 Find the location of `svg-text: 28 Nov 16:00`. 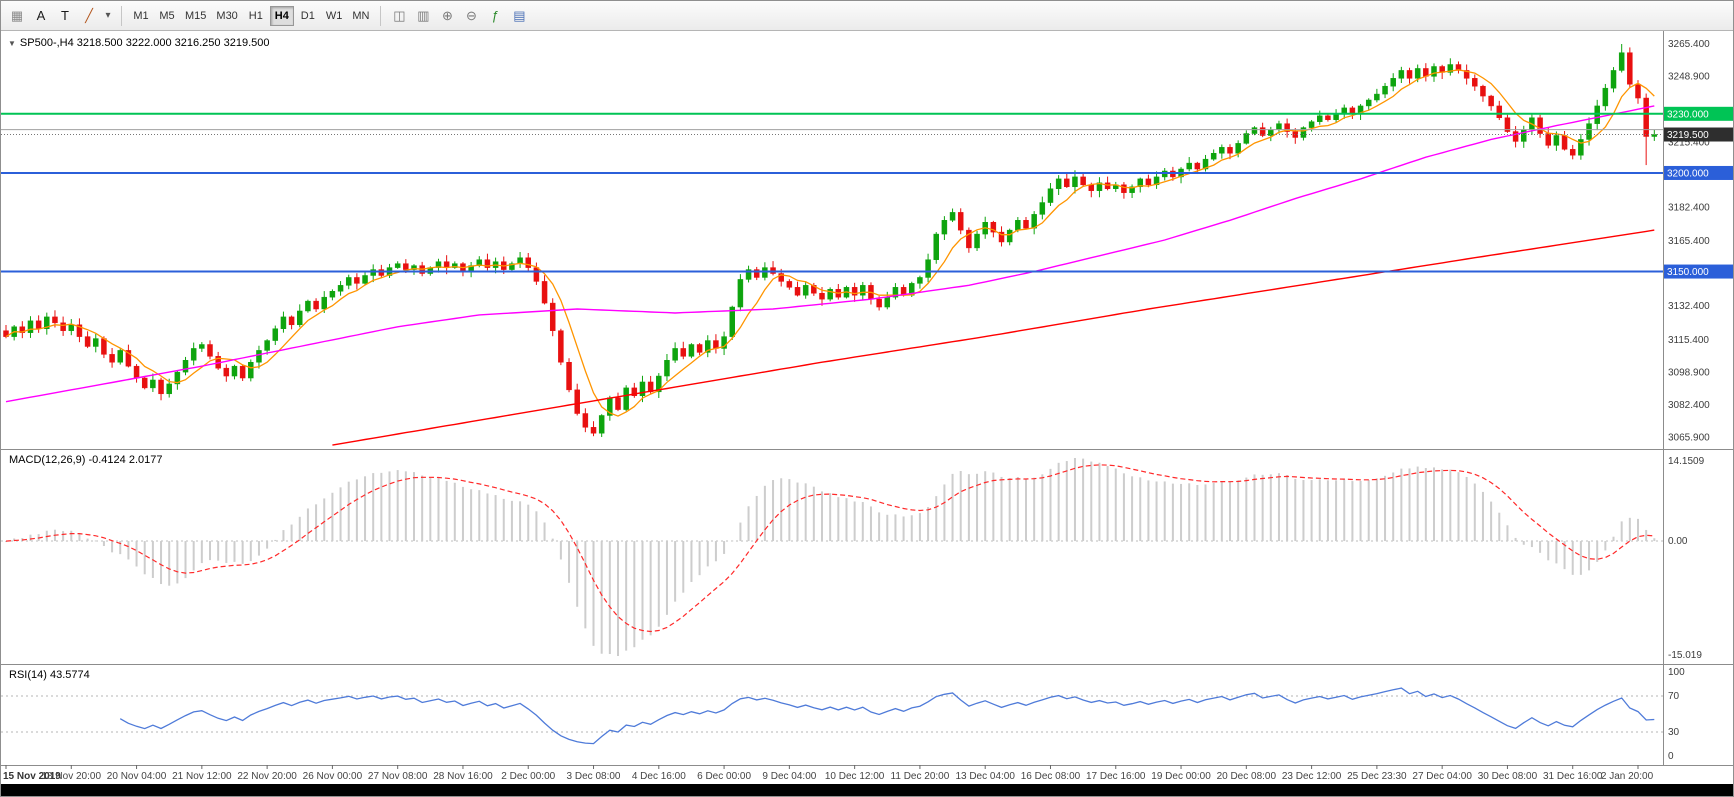

svg-text: 28 Nov 16:00 is located at coordinates (463, 776).